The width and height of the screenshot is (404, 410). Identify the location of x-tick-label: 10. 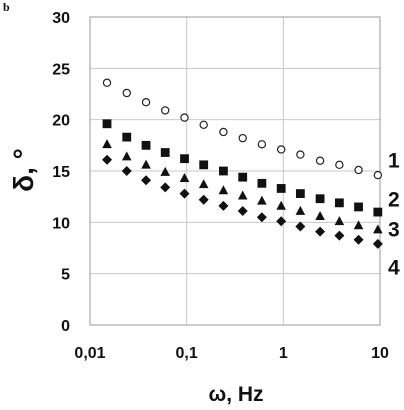
(380, 353).